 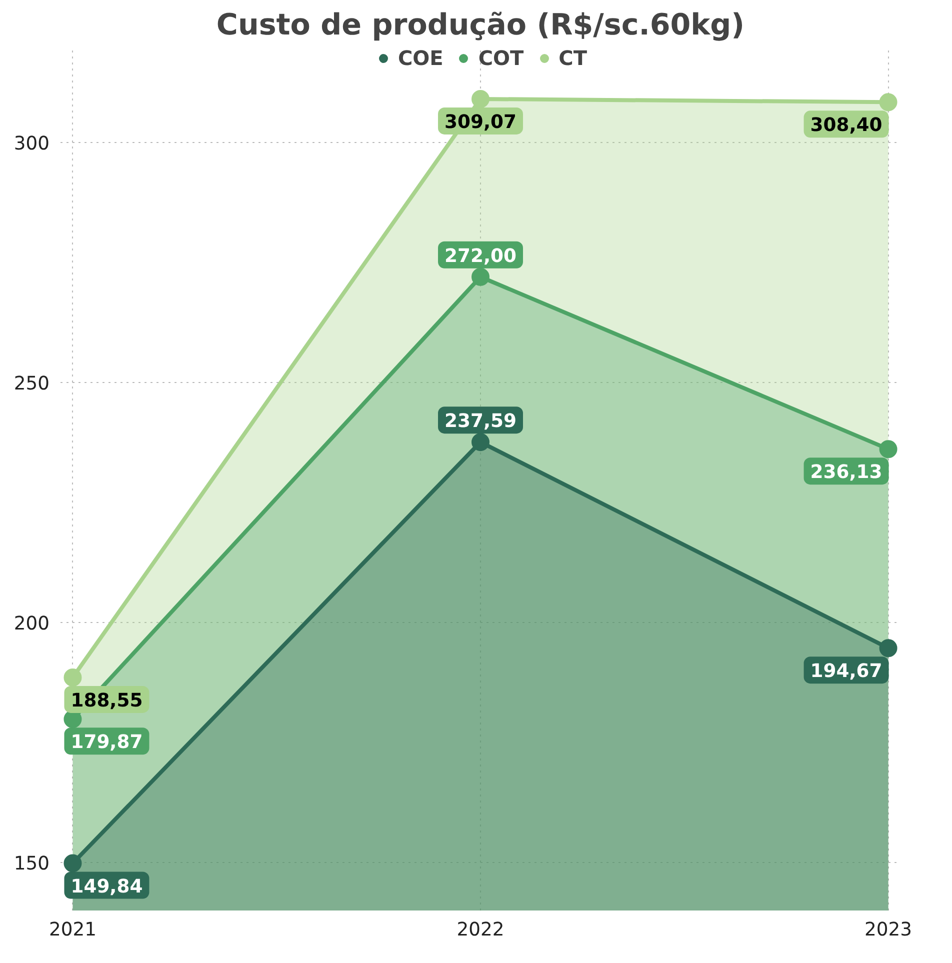 I want to click on data-label: 194,67, so click(x=846, y=671).